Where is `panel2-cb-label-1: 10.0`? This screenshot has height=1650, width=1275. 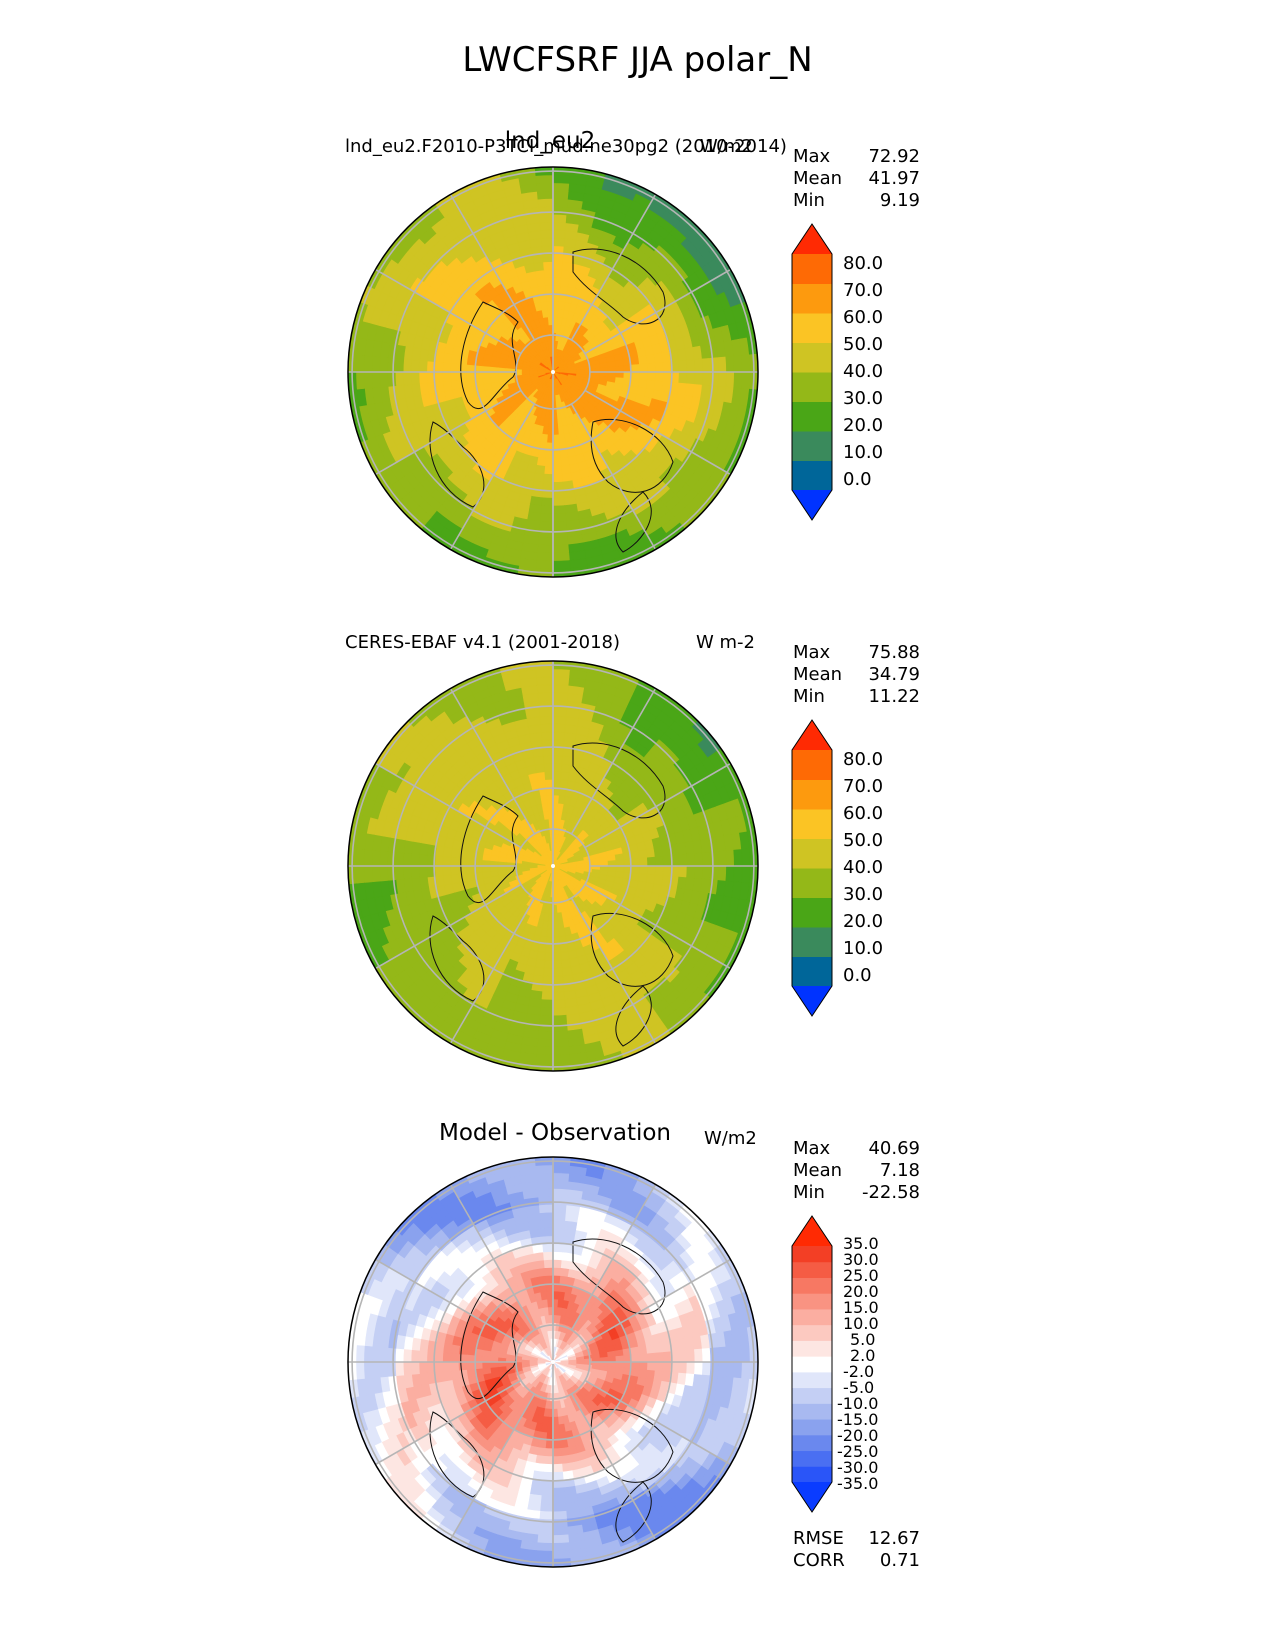 panel2-cb-label-1: 10.0 is located at coordinates (863, 948).